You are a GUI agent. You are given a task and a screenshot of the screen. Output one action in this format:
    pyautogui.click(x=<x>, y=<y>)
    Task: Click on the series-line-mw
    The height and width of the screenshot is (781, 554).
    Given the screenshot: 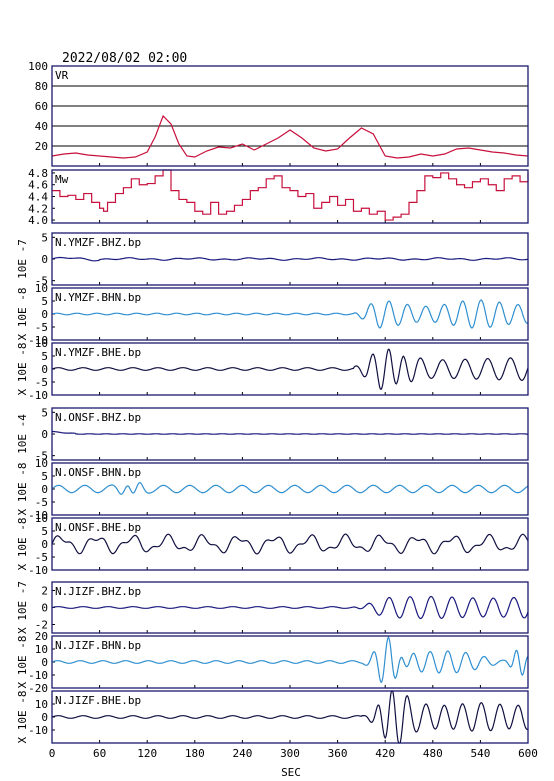 What is the action you would take?
    pyautogui.click(x=290, y=195)
    